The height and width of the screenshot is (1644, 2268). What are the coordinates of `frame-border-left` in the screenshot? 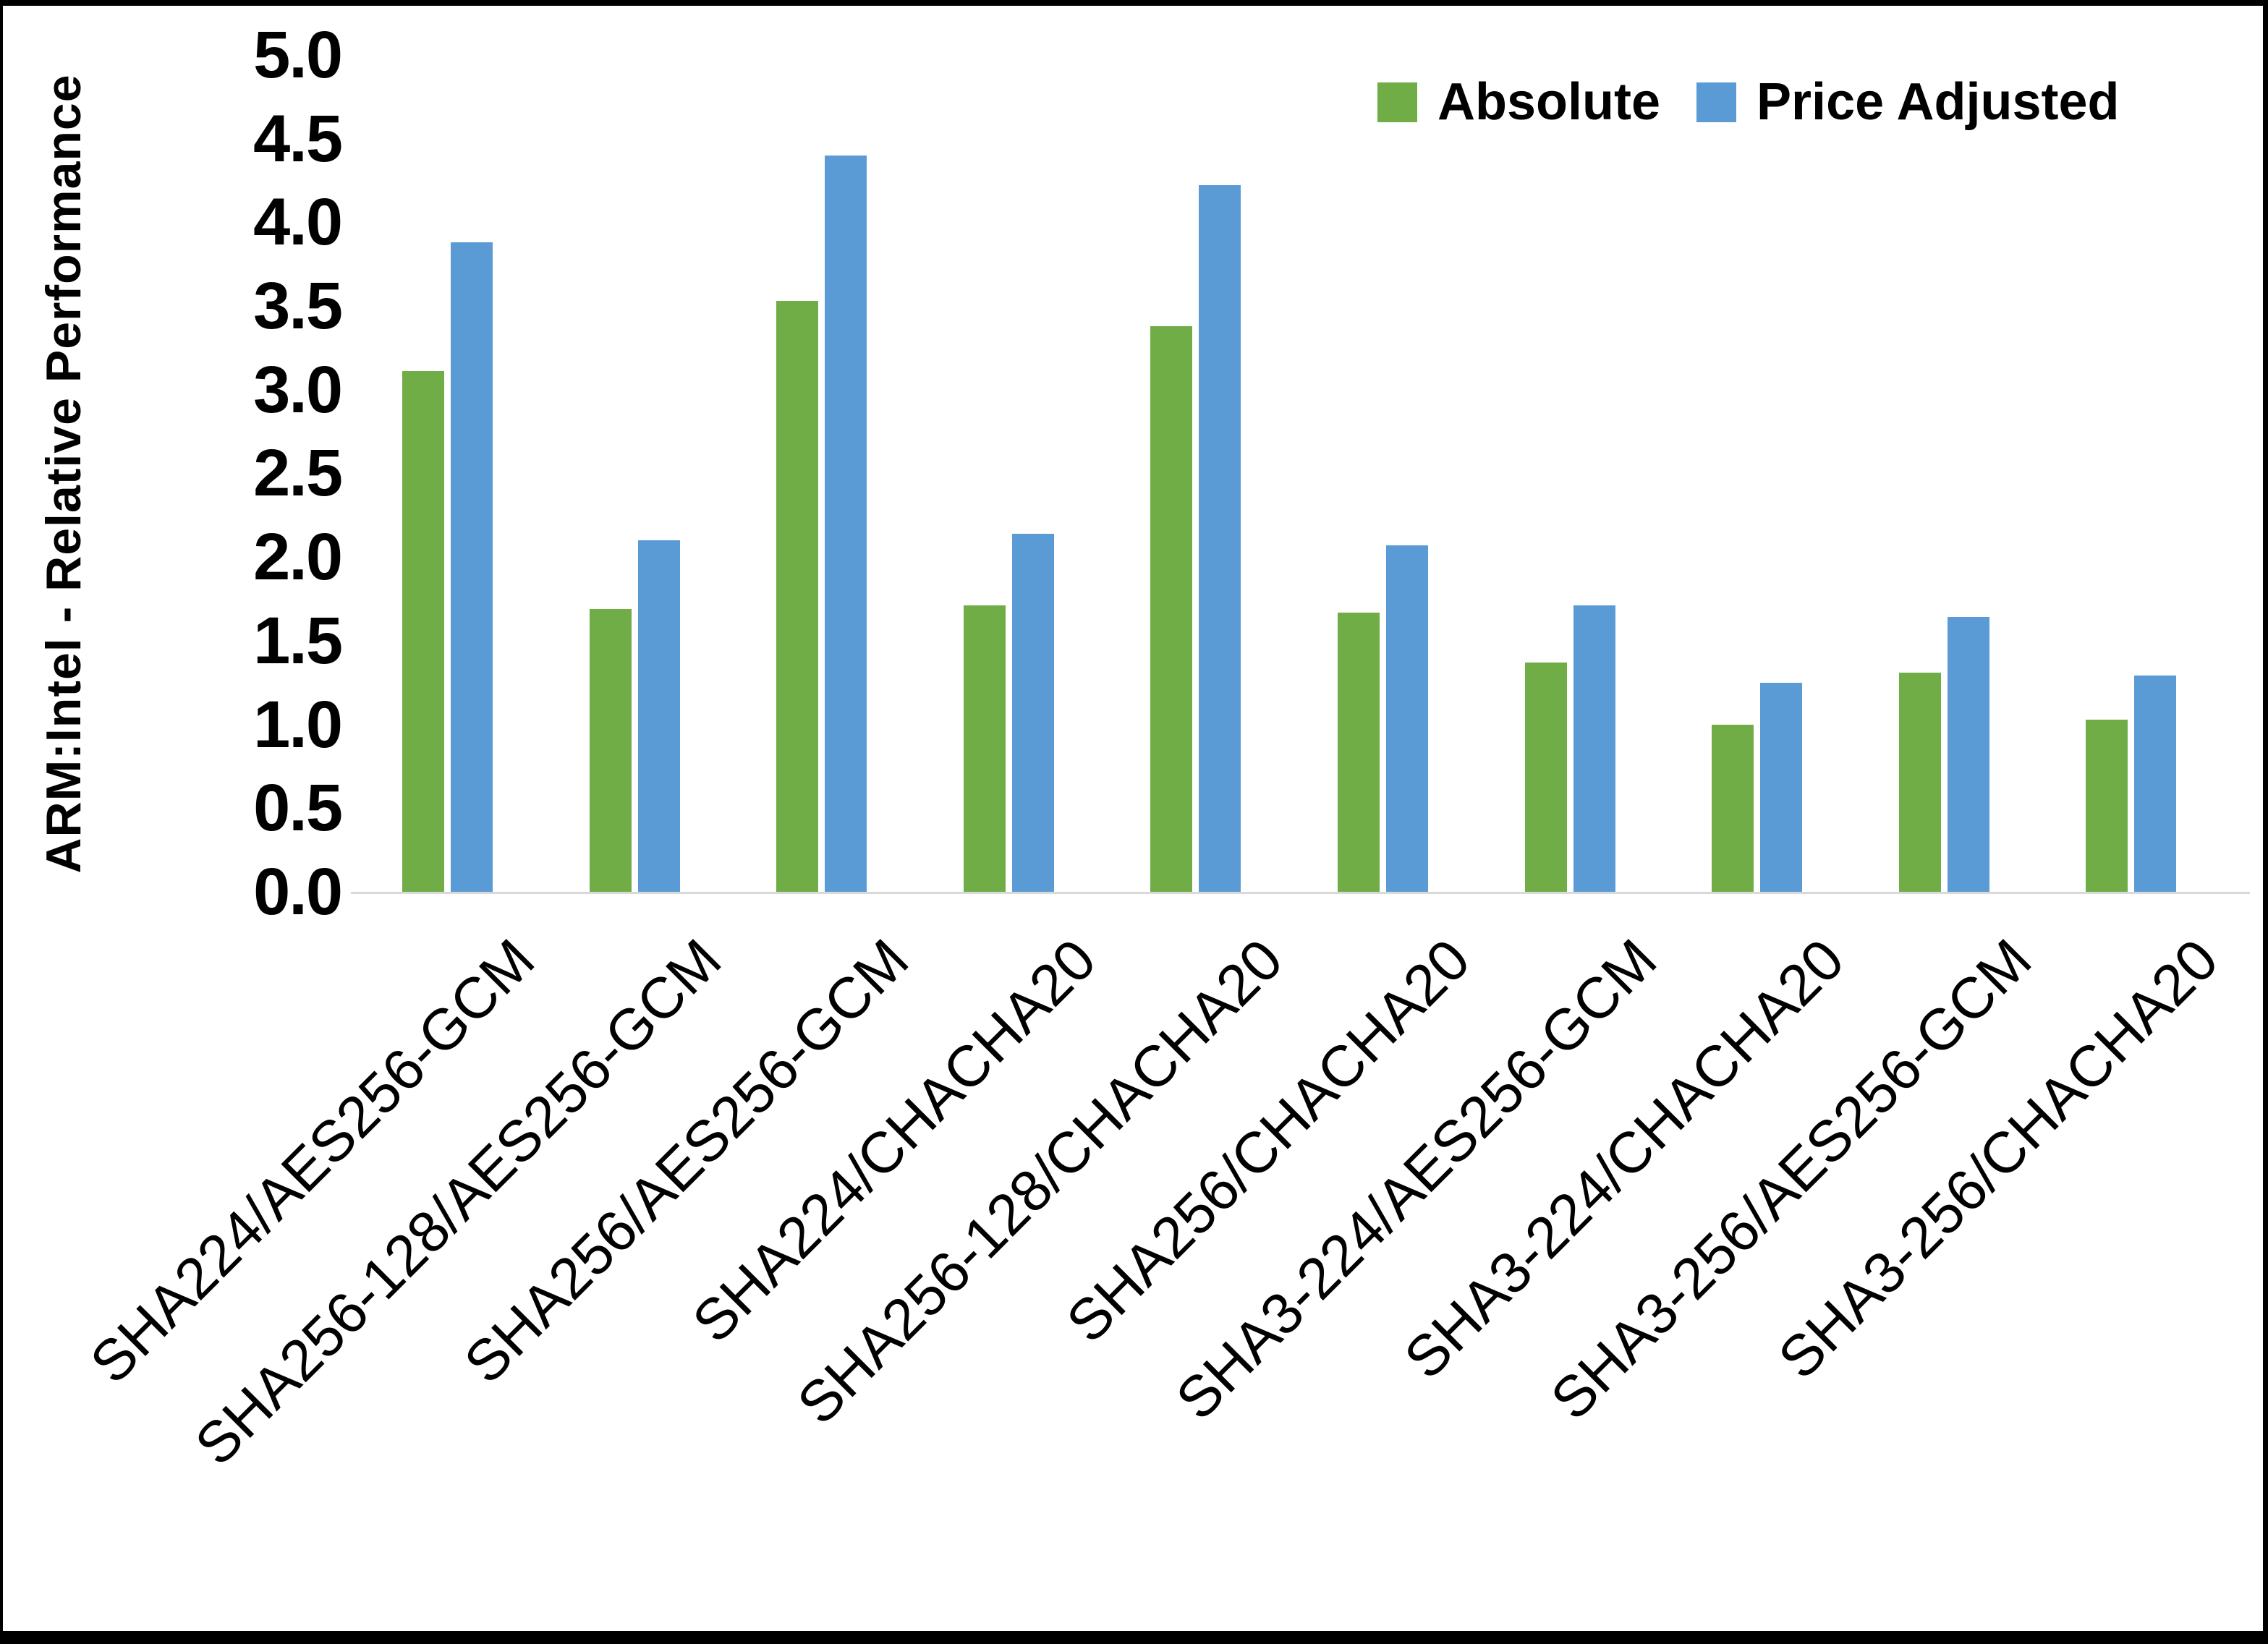 It's located at (1, 822).